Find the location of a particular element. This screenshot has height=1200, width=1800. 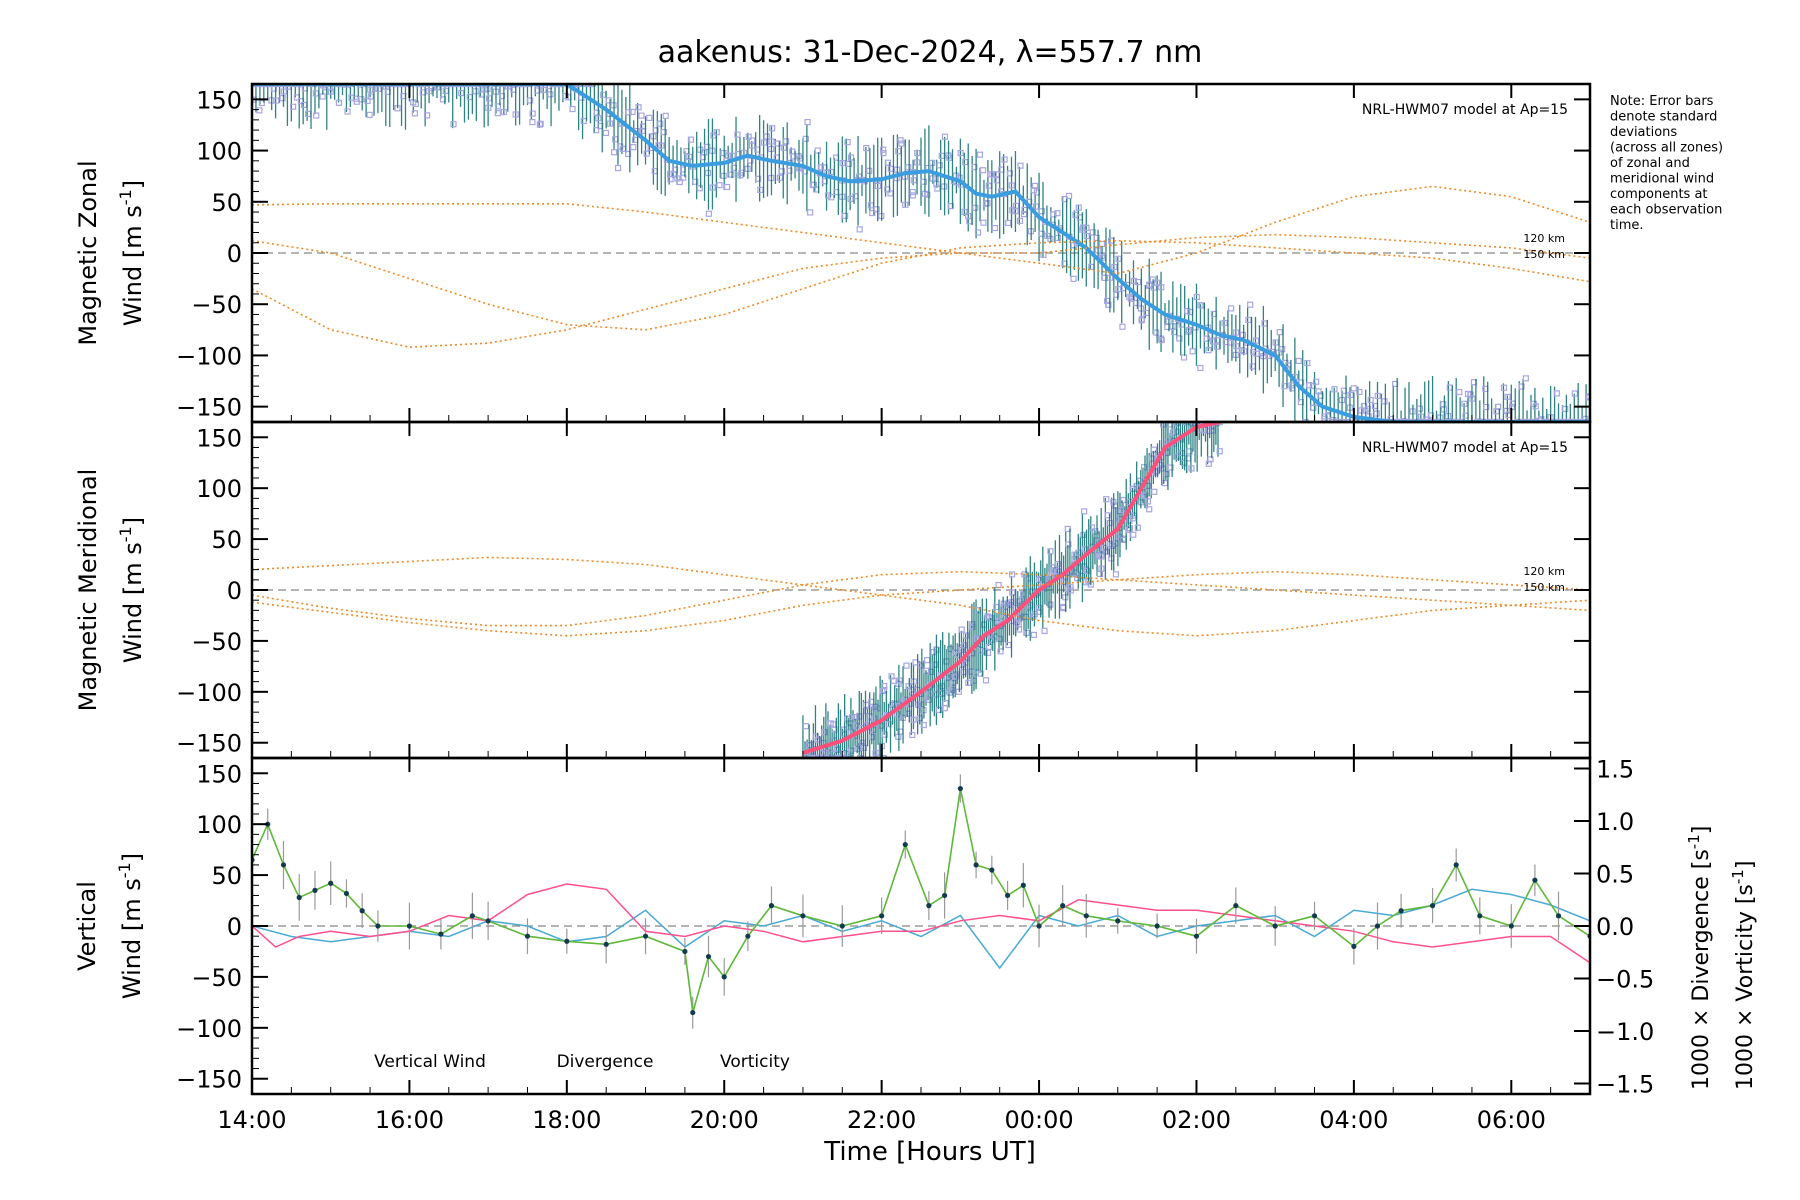

chart-title: aakenus: 31-Dec-2024, λ=557.7 nm is located at coordinates (930, 52).